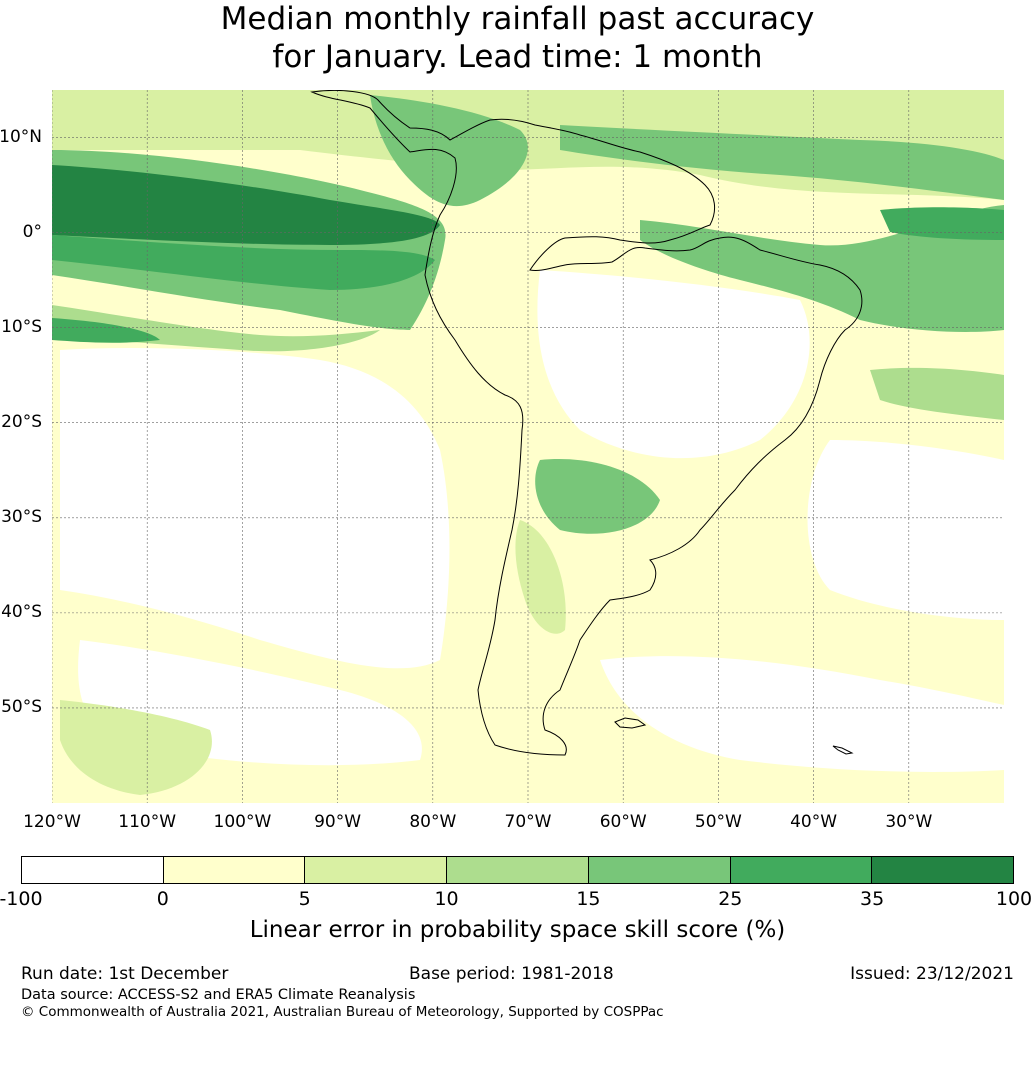  What do you see at coordinates (433, 822) in the screenshot?
I see `longitude-label: 80°W` at bounding box center [433, 822].